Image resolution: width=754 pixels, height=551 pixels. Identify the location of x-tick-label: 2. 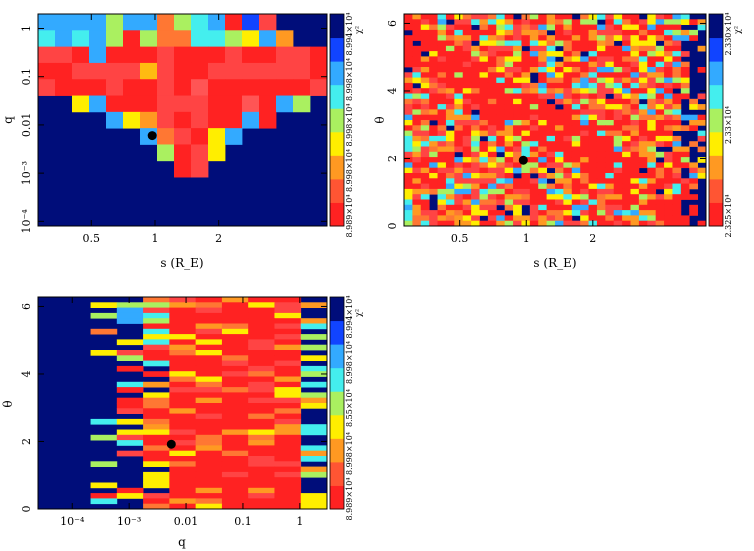
(218, 238).